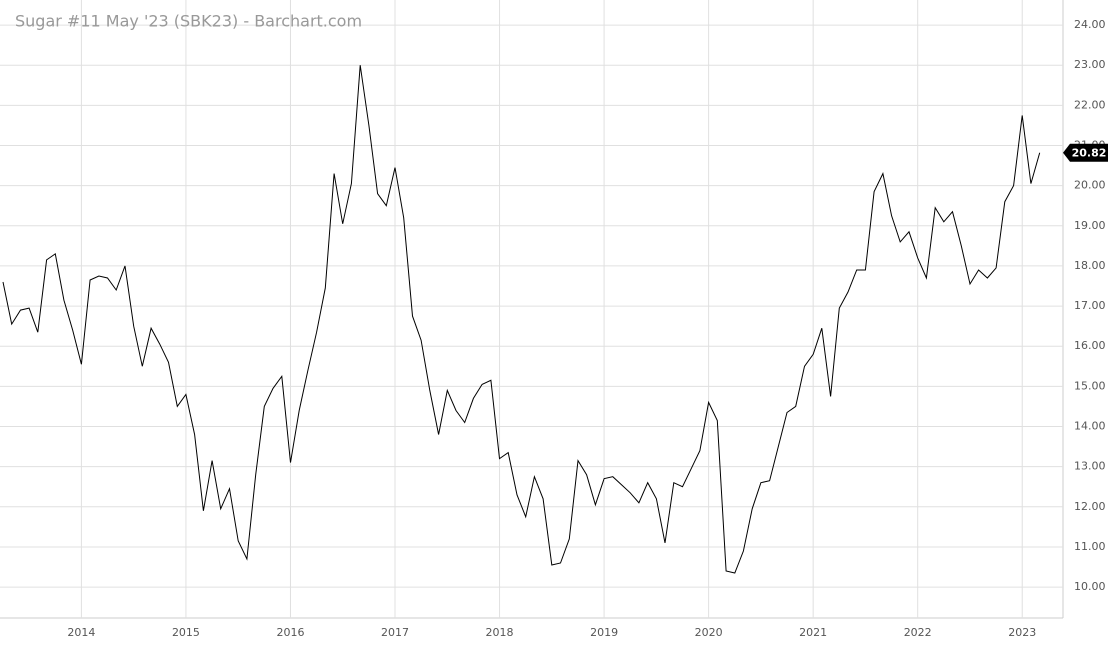 The width and height of the screenshot is (1110, 645). I want to click on y-tick-label: 11.00, so click(1090, 546).